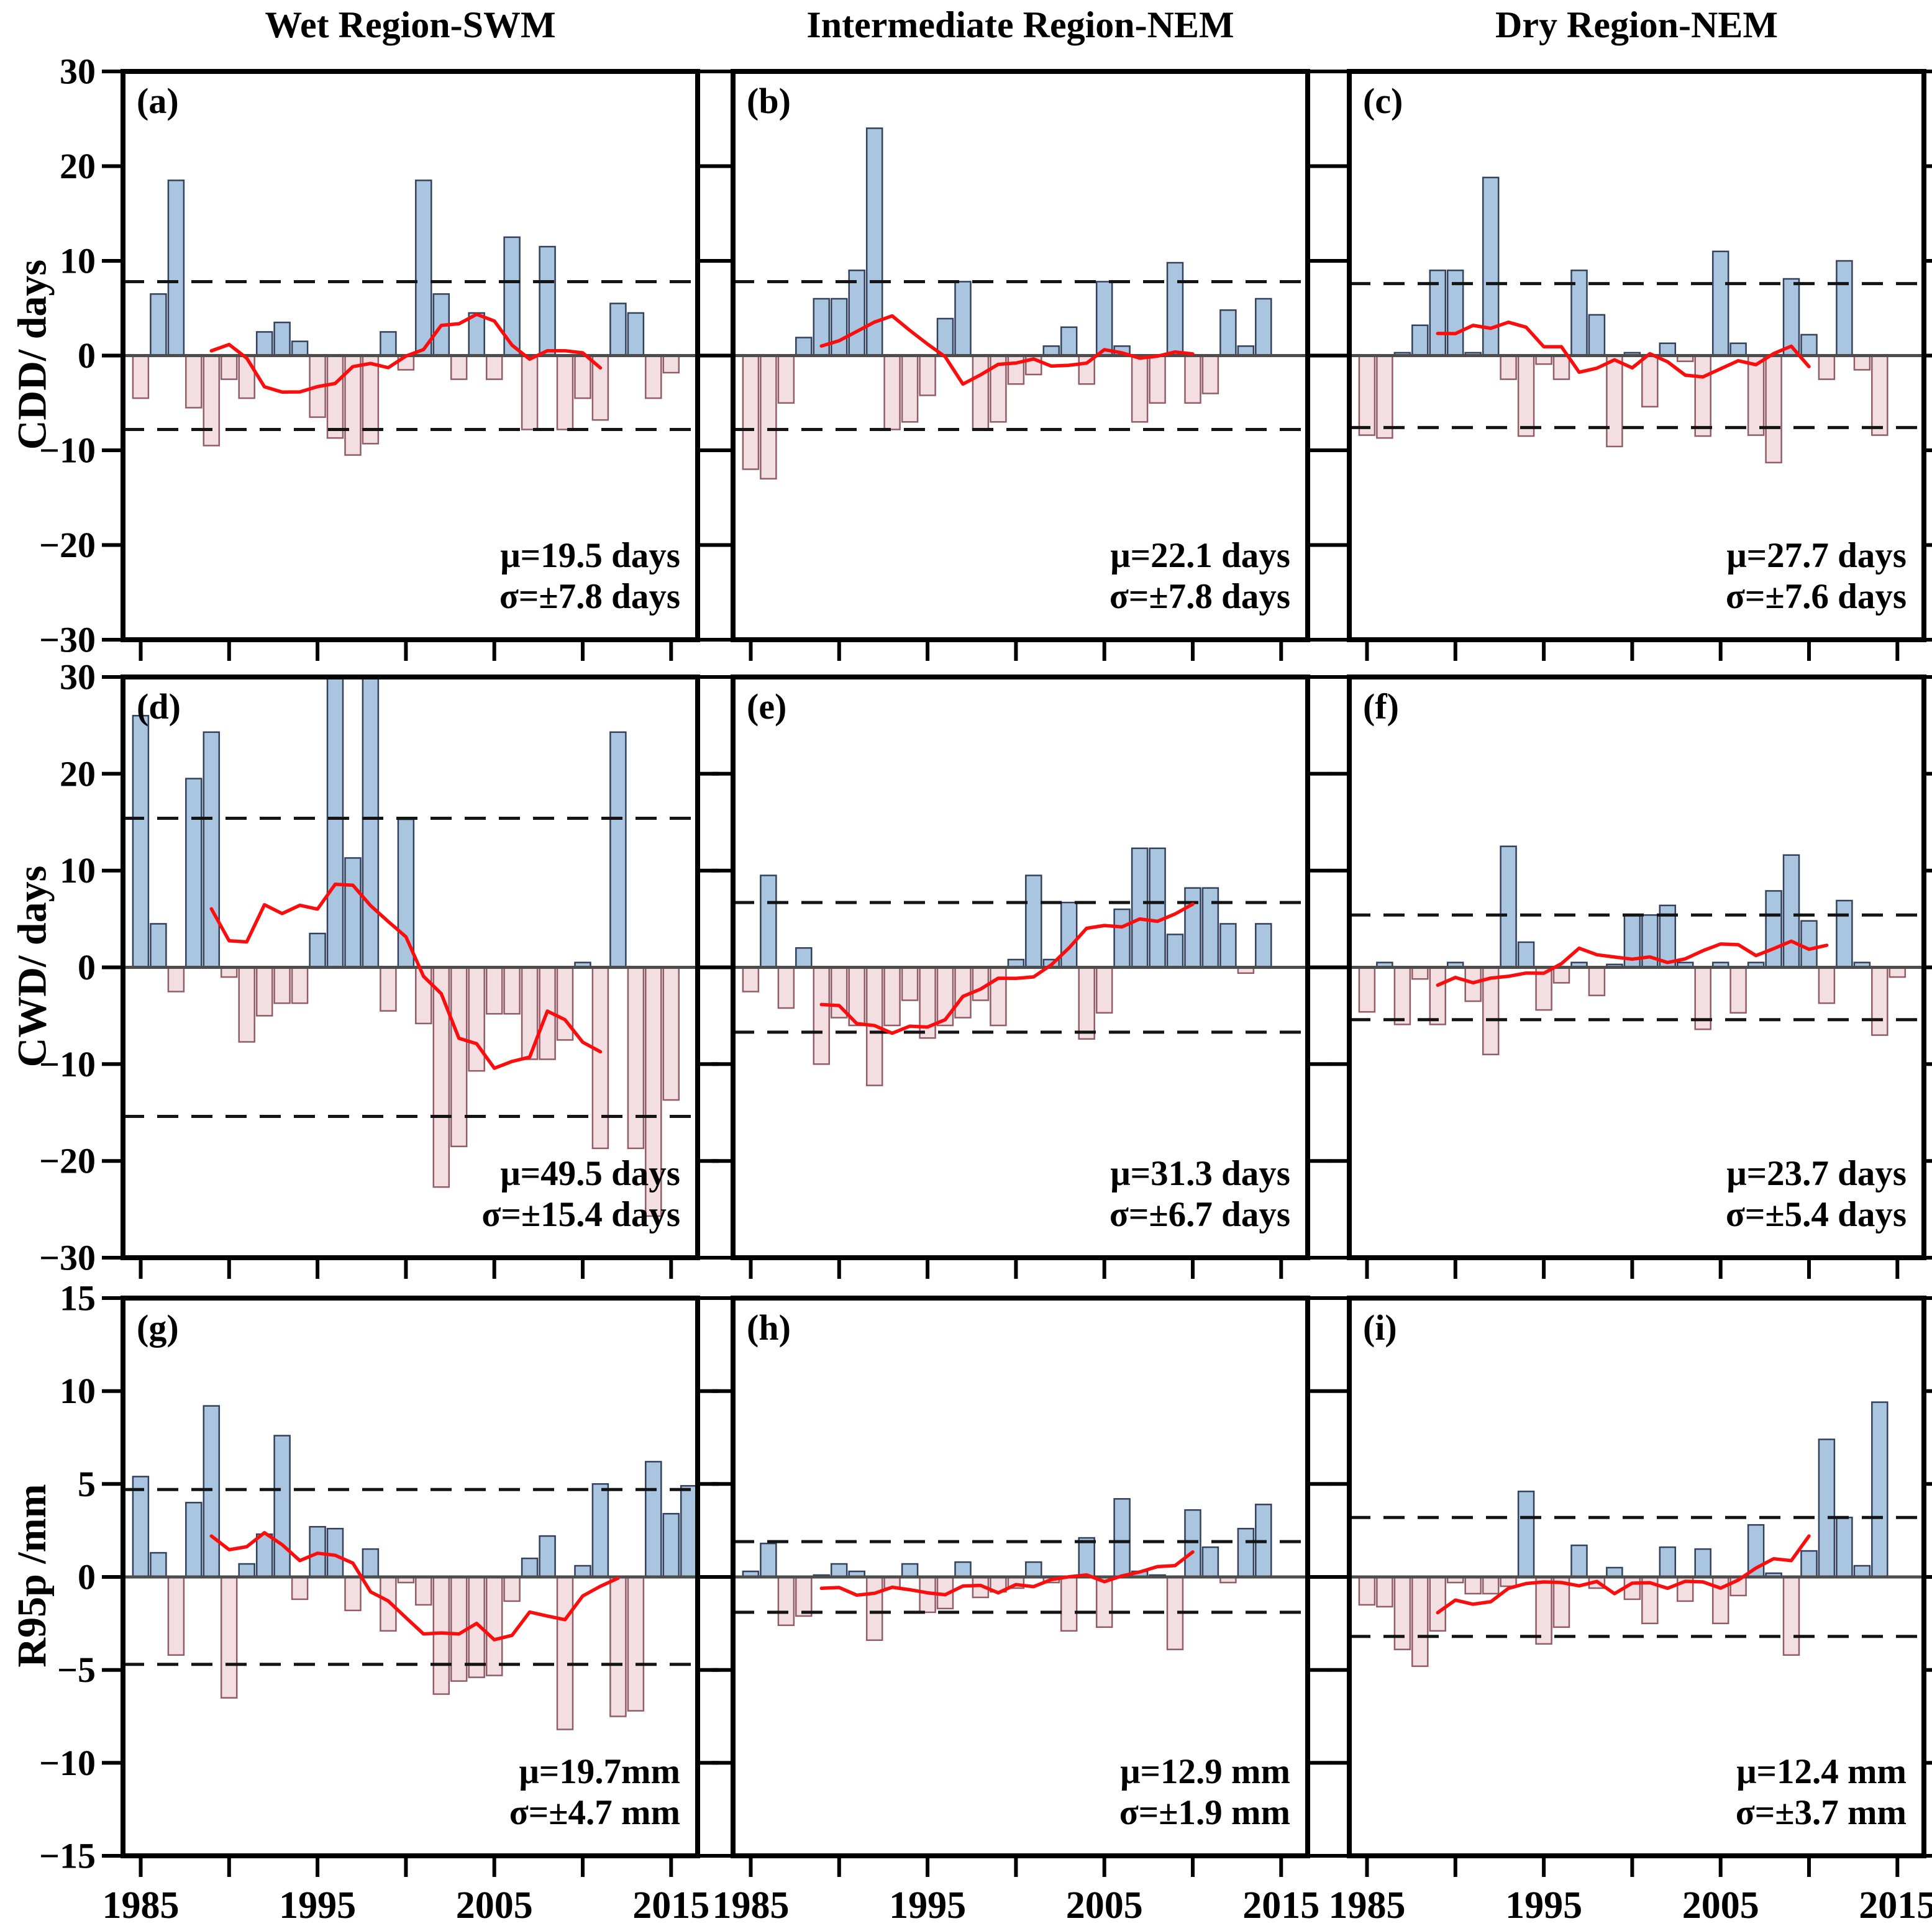 This screenshot has width=1932, height=1926. I want to click on y-axis-label-cdd: CDD/ days, so click(32, 355).